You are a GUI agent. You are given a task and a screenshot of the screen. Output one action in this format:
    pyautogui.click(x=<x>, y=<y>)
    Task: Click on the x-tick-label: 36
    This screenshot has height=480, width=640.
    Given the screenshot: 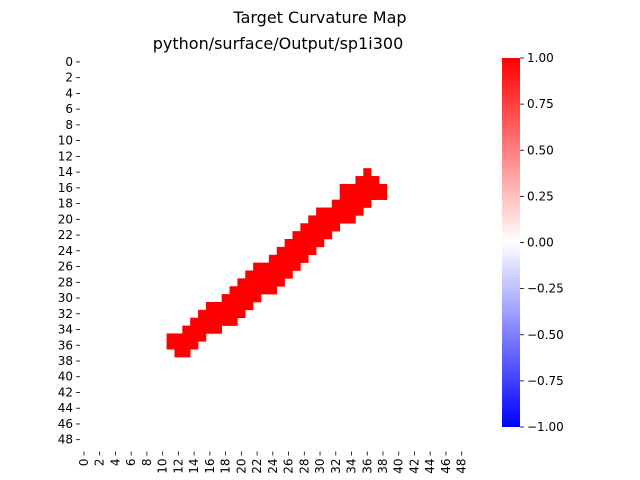 What is the action you would take?
    pyautogui.click(x=367, y=466)
    